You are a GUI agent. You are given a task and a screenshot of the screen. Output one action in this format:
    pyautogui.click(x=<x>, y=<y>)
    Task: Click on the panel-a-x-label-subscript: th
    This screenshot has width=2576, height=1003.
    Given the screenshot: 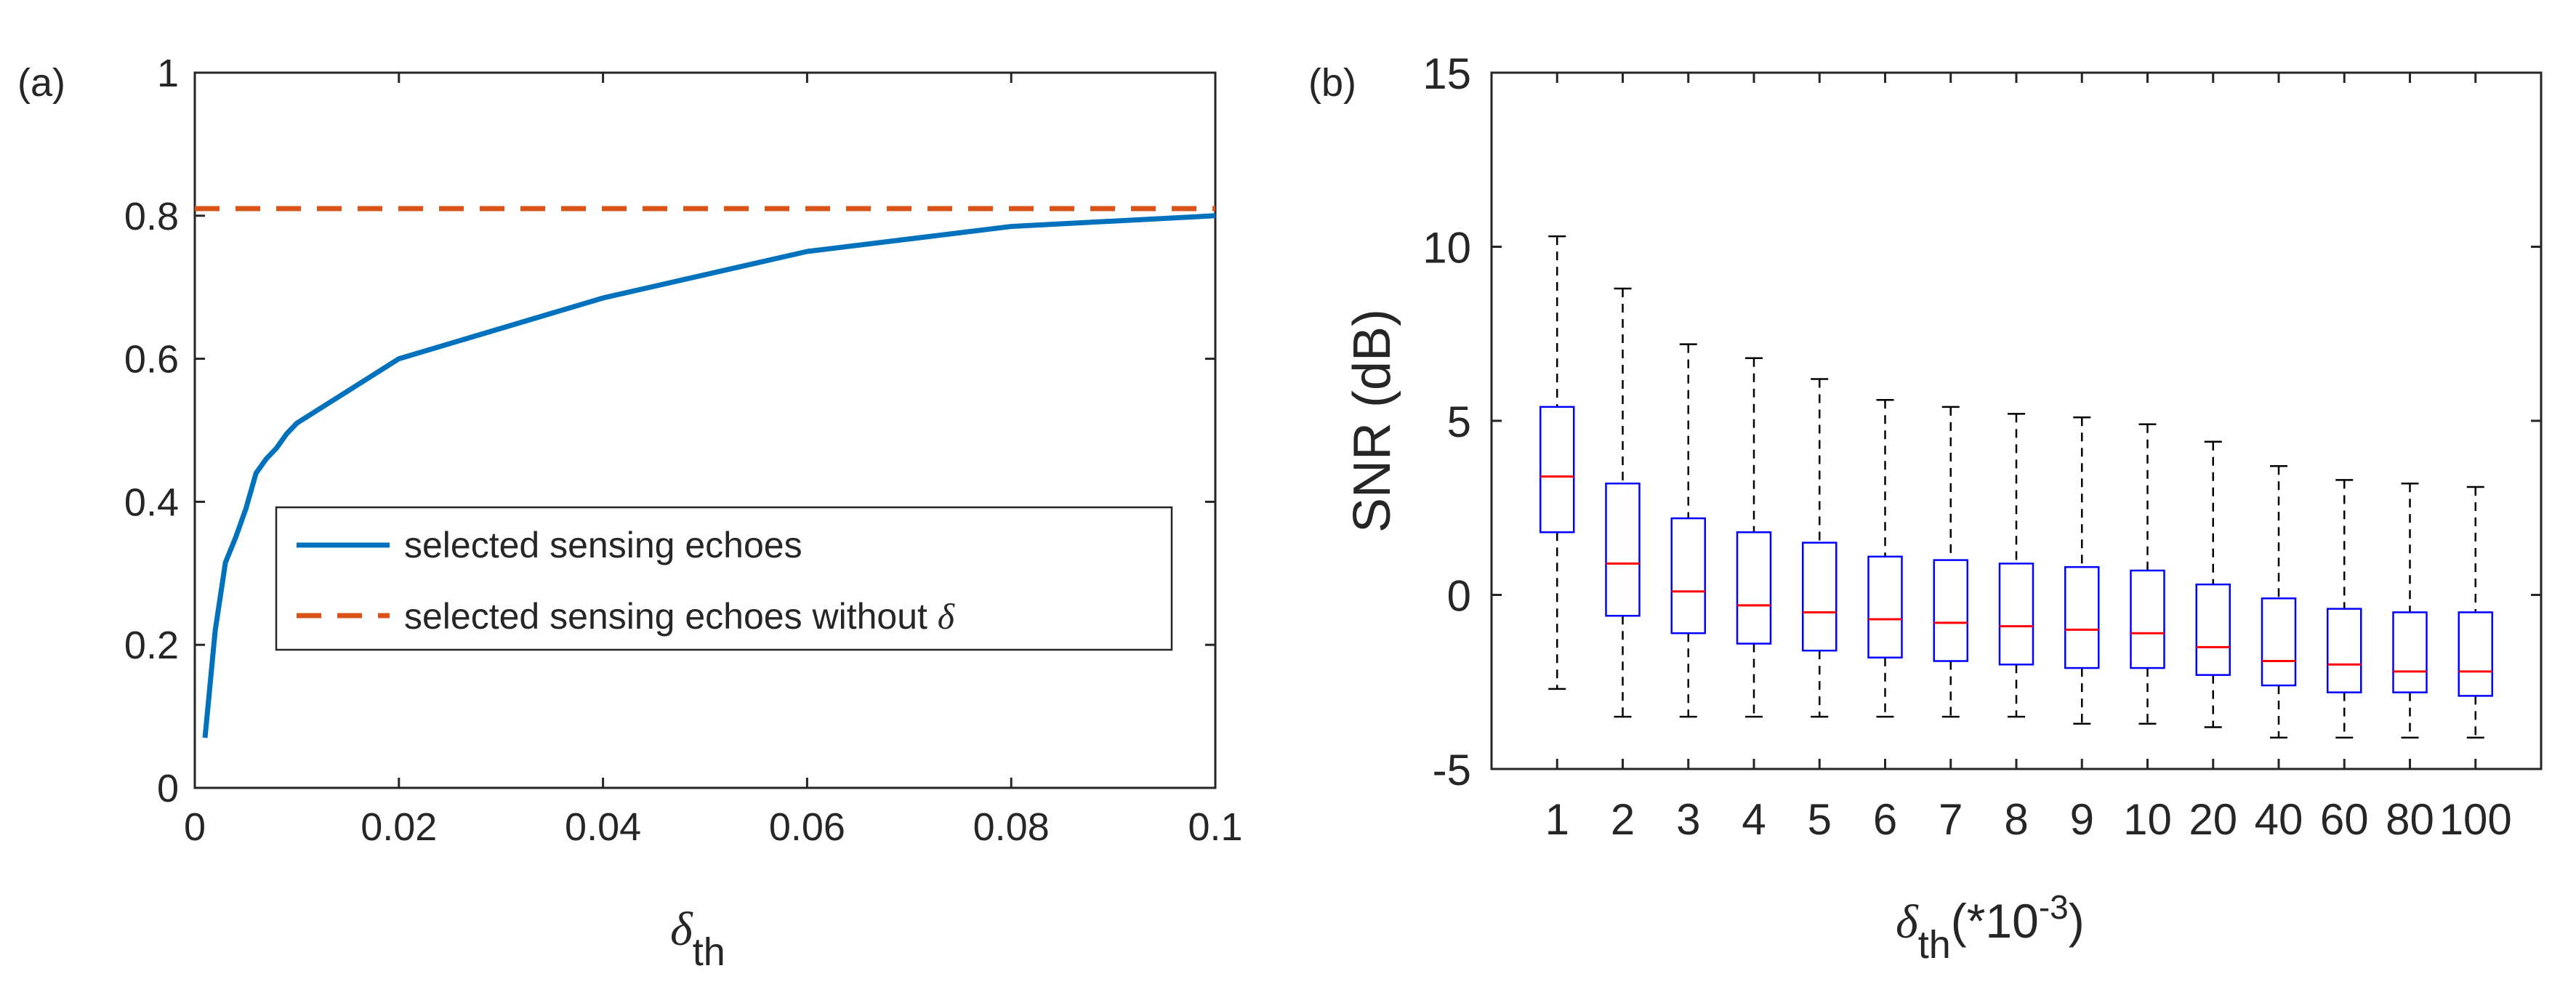 What is the action you would take?
    pyautogui.click(x=709, y=952)
    